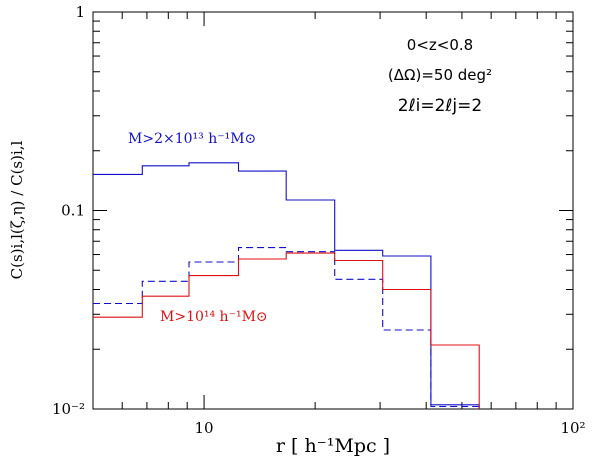  Describe the element at coordinates (204, 428) in the screenshot. I see `x-tick-label: 10` at that location.